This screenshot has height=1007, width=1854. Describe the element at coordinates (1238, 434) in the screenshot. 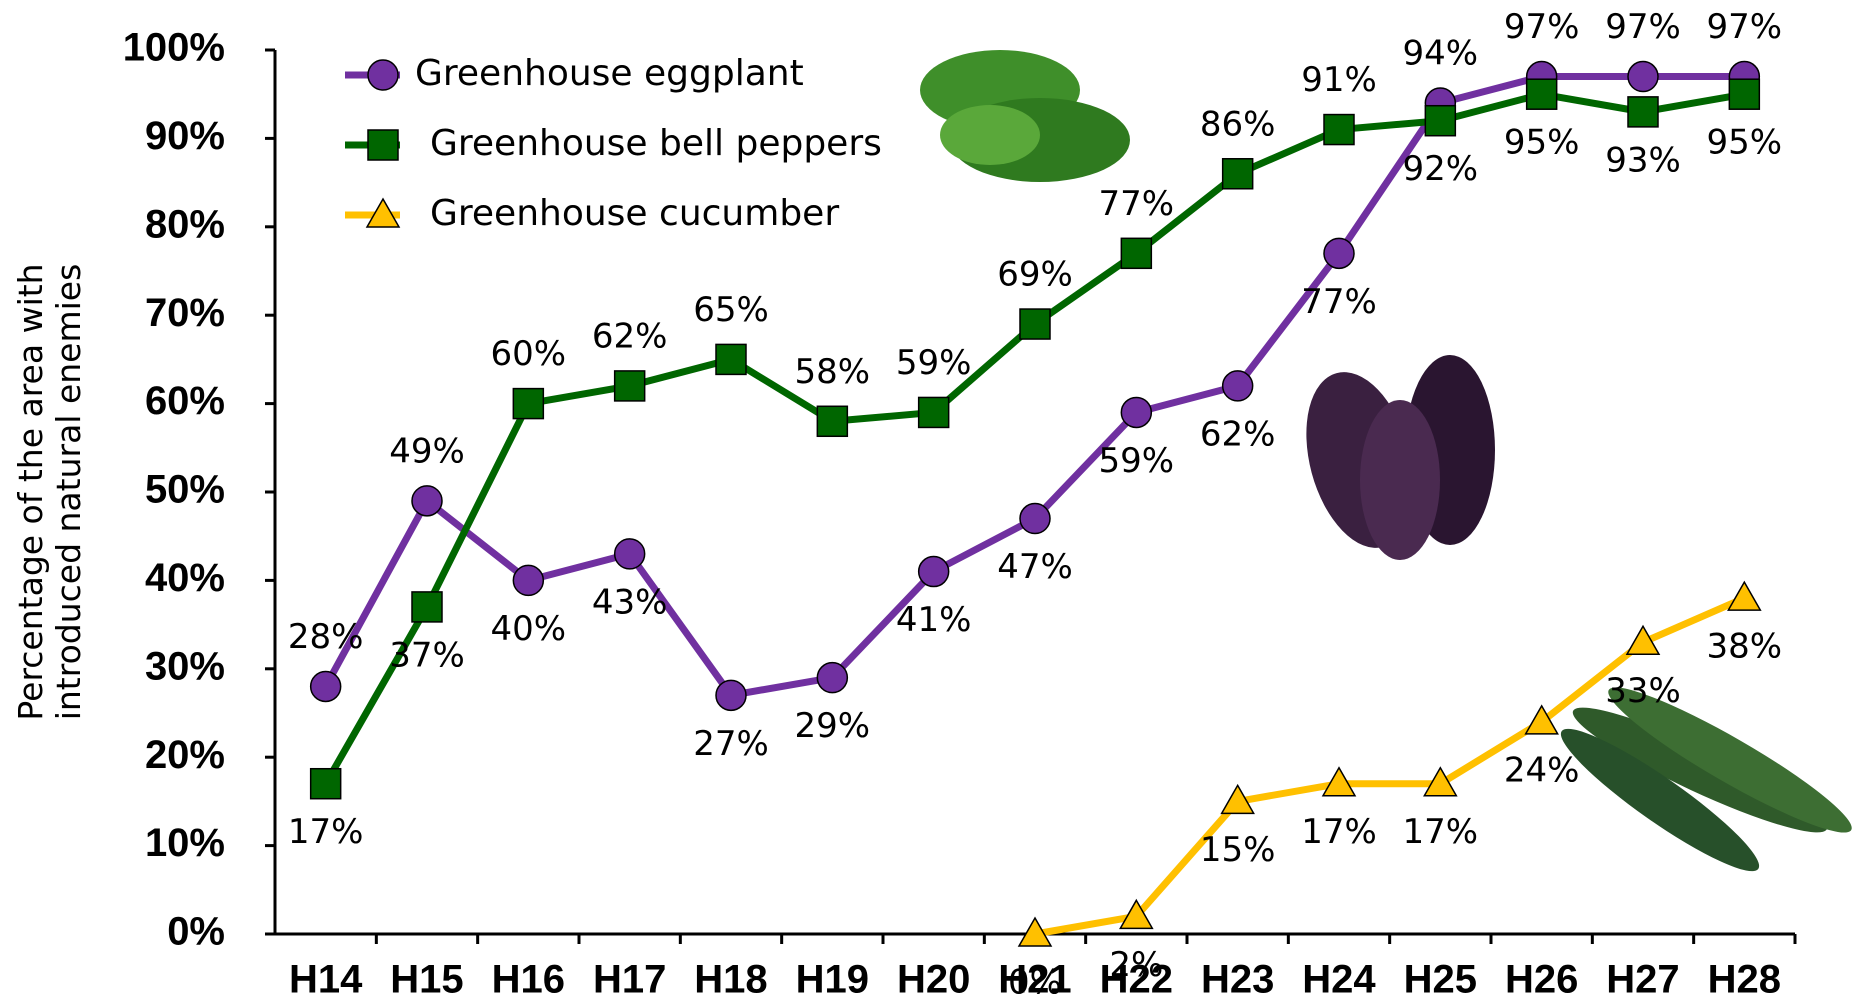

I see `data-label: 62%` at that location.